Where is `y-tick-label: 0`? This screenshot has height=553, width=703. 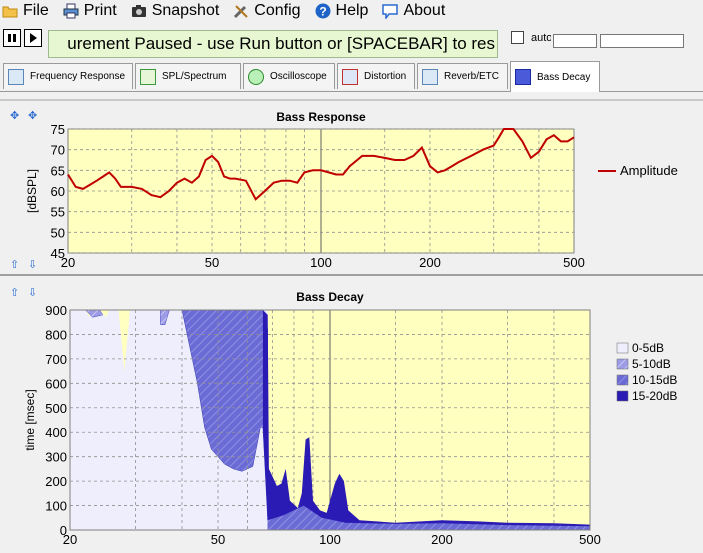 y-tick-label: 0 is located at coordinates (63, 530).